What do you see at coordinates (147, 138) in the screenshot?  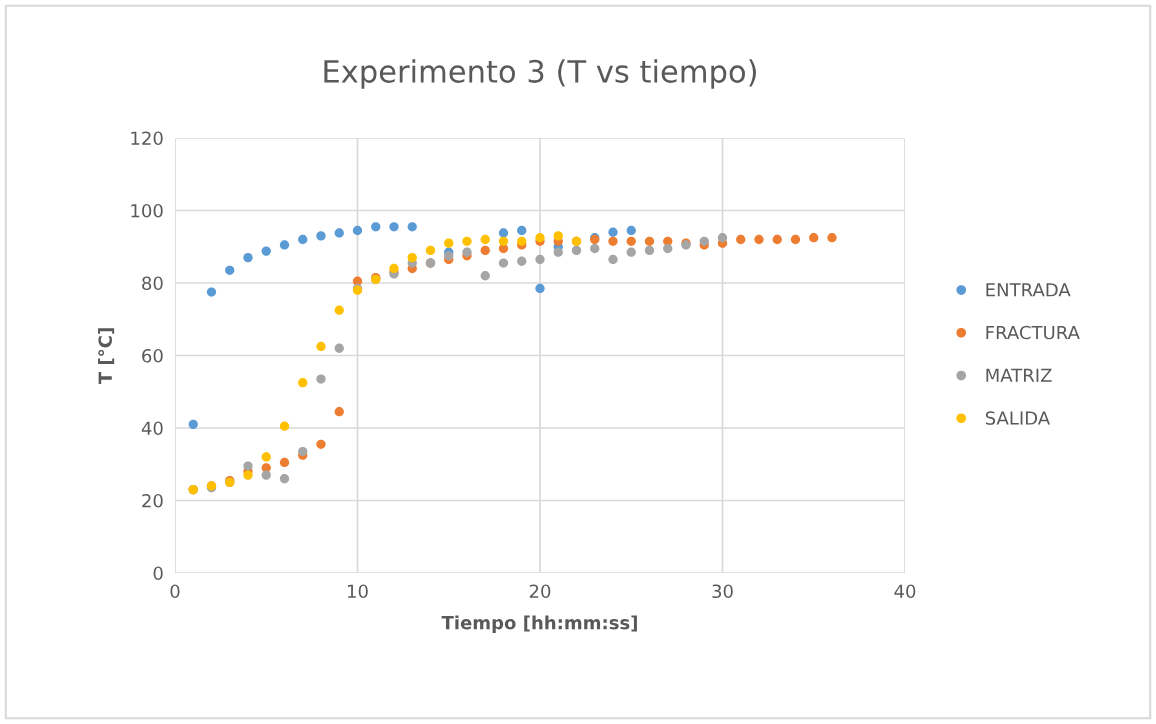 I see `y-tick-label: 120` at bounding box center [147, 138].